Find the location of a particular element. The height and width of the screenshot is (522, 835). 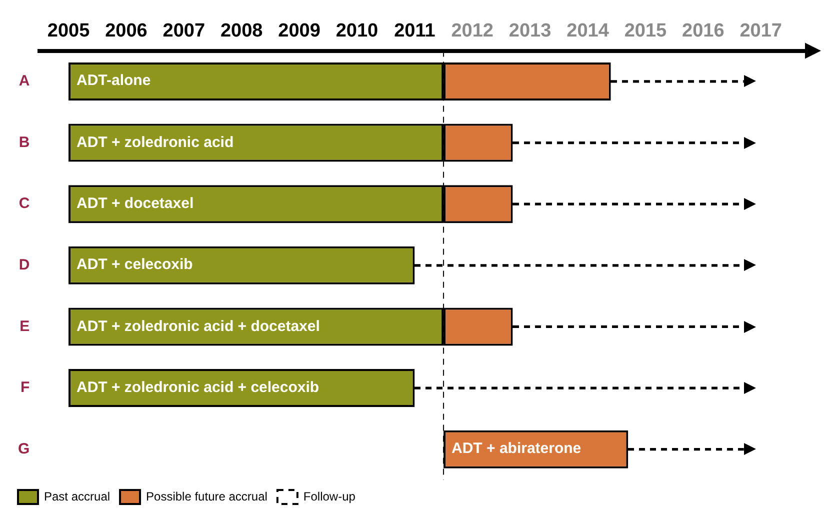

x-tick-label: 2016 is located at coordinates (703, 31).